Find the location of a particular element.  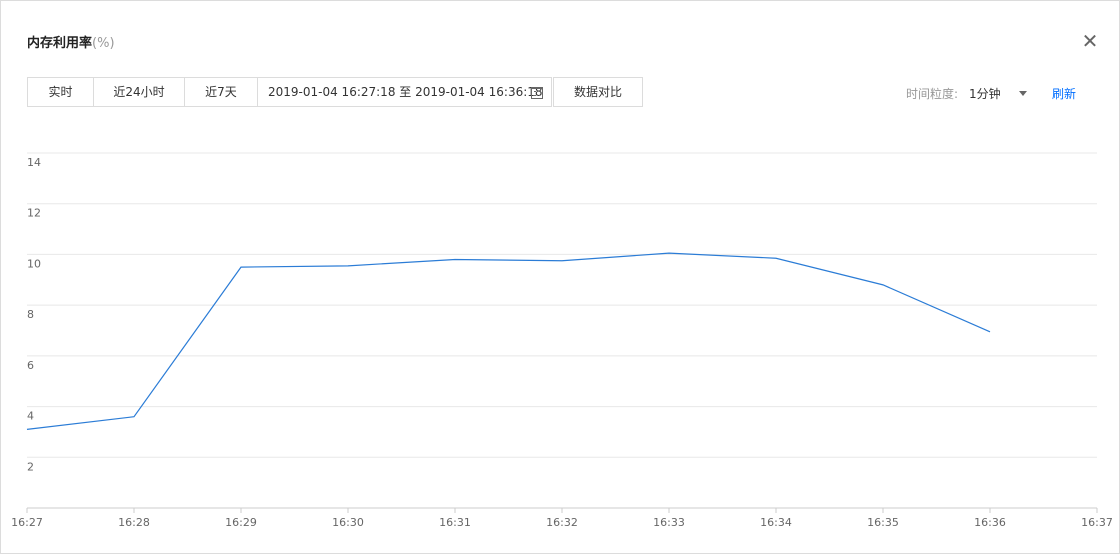

close-icon: ✕ is located at coordinates (1090, 41).